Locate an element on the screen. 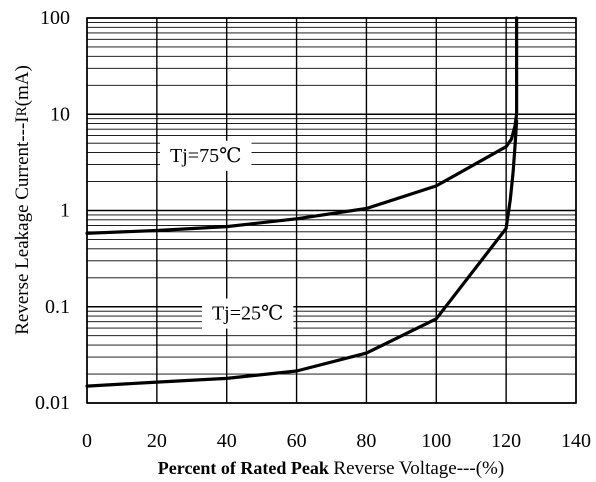 The width and height of the screenshot is (596, 482). y-axis-title-part1: Reverse Leakage Current---I is located at coordinates (22, 225).